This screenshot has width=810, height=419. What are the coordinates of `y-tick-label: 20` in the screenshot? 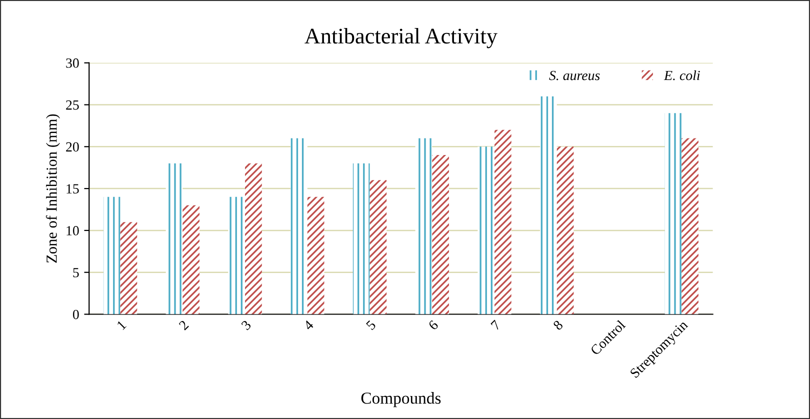 It's located at (72, 147).